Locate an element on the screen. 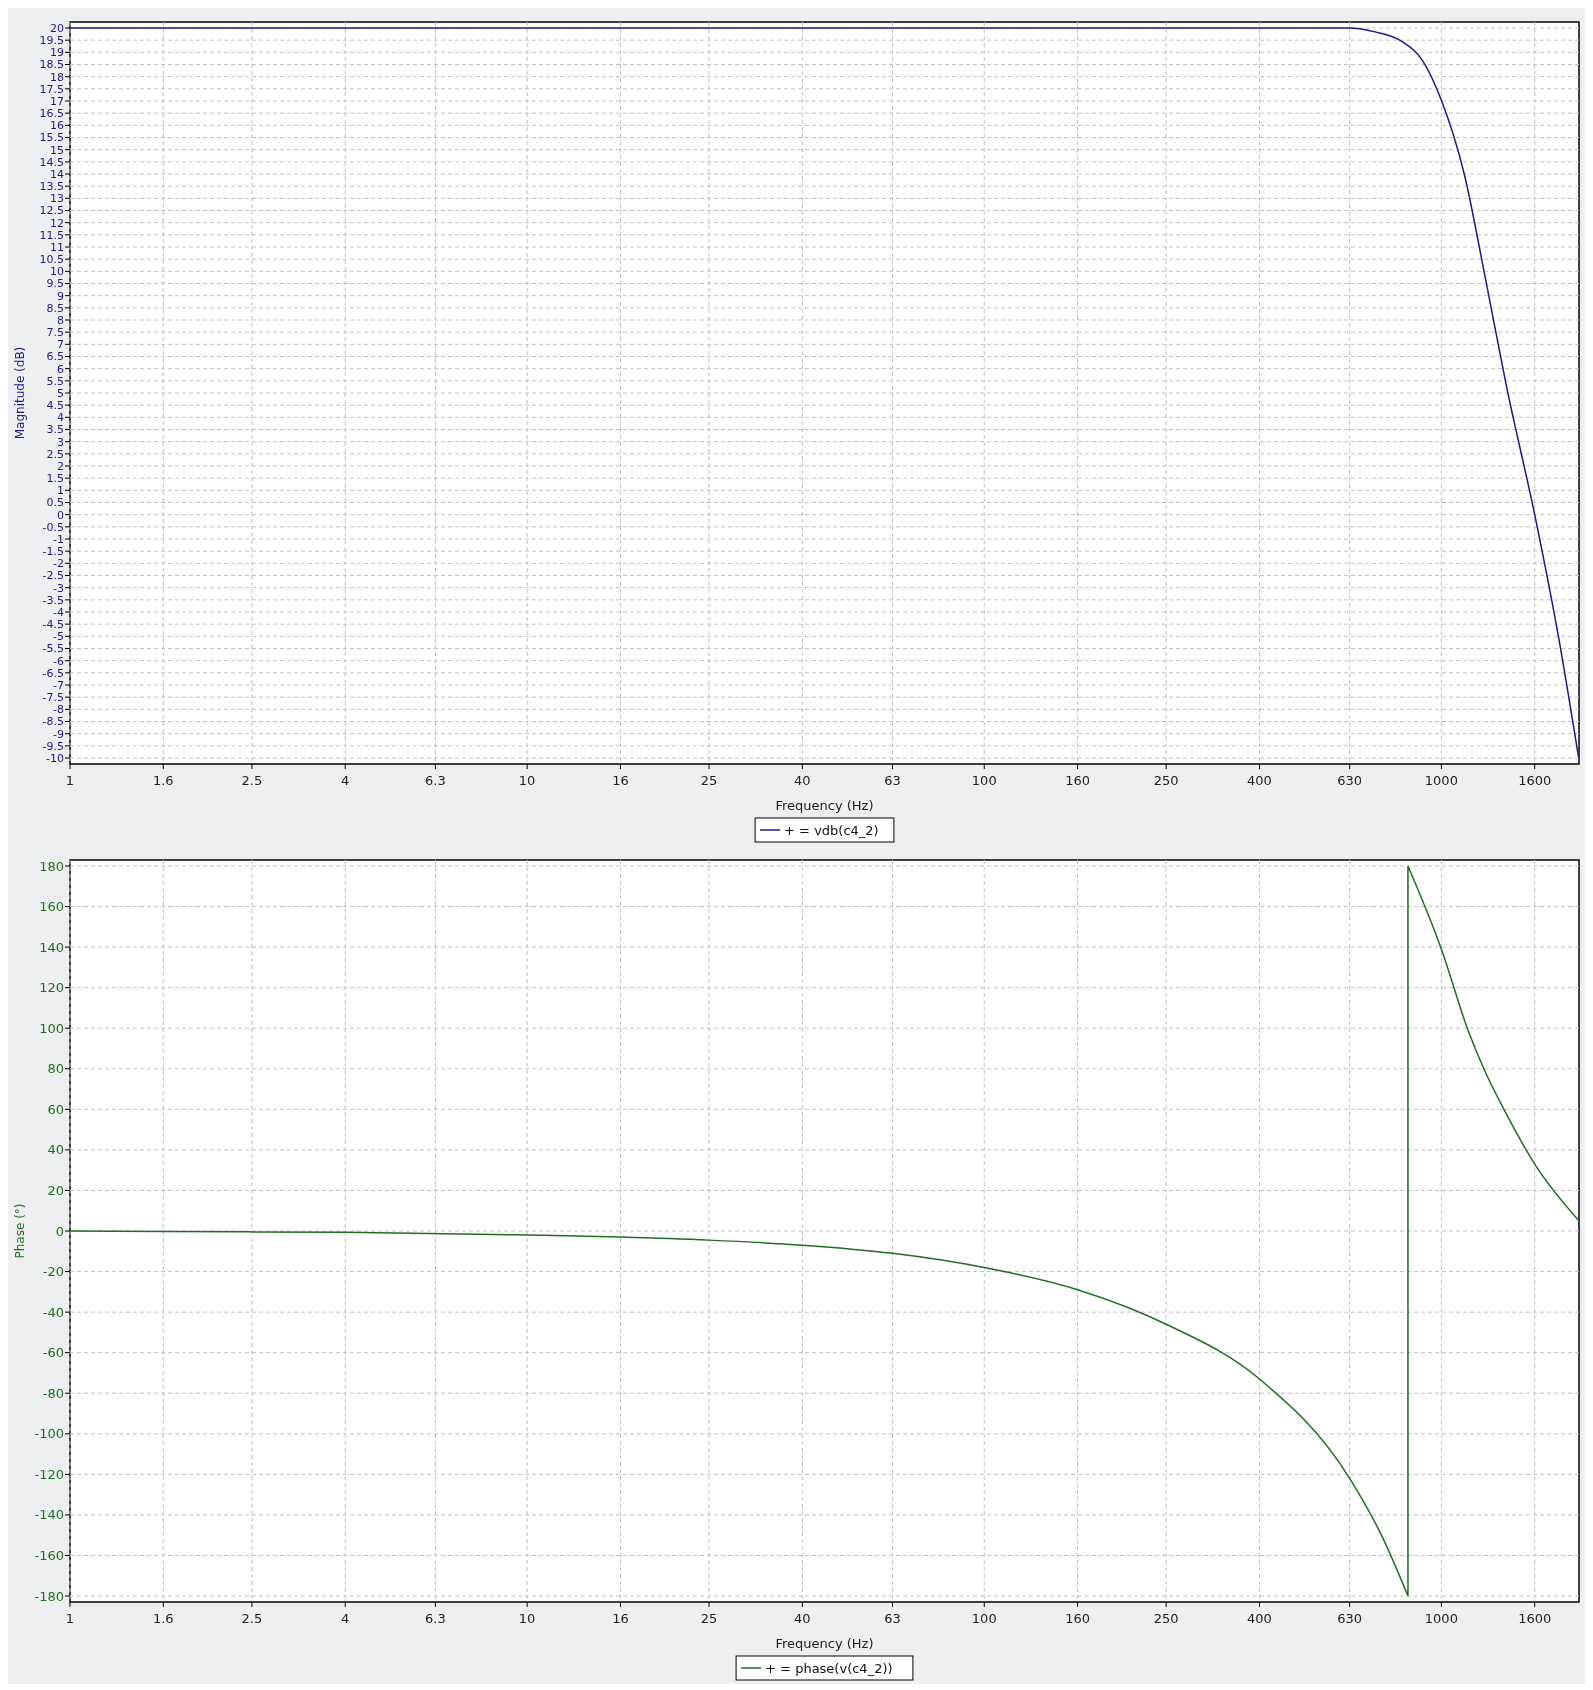 This screenshot has width=1593, height=1690. y-tick-label: -10 is located at coordinates (55, 758).